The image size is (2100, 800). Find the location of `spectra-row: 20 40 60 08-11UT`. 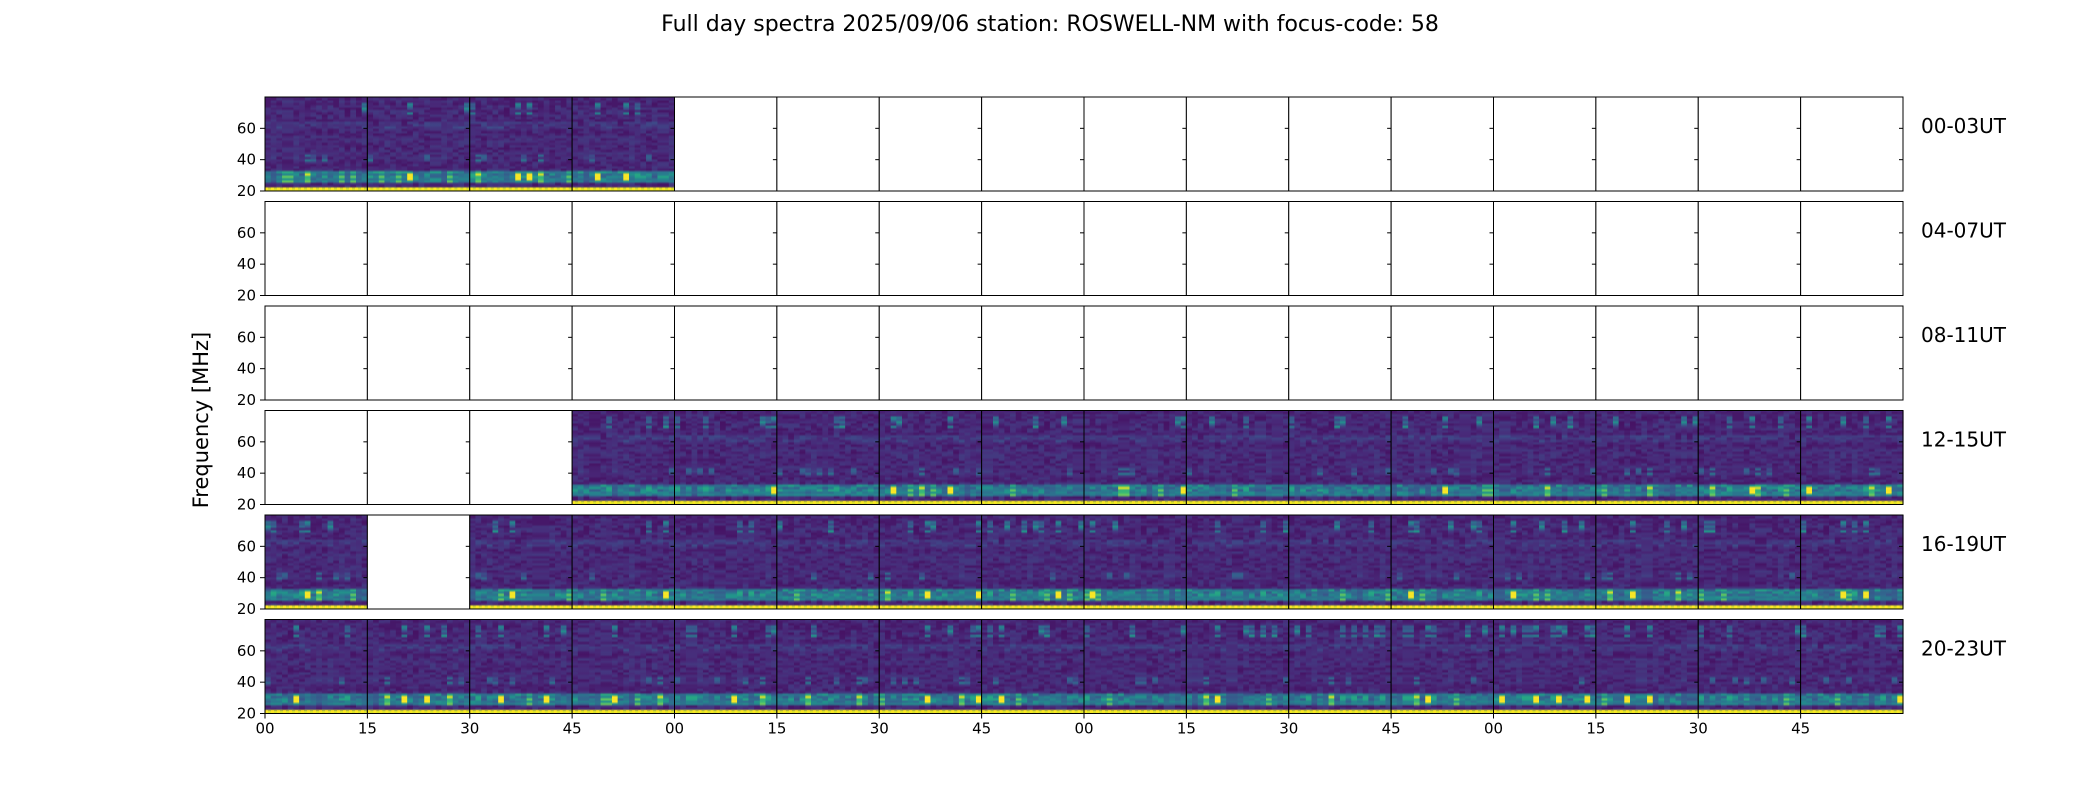

spectra-row: 20 40 60 08-11UT is located at coordinates (1122, 357).